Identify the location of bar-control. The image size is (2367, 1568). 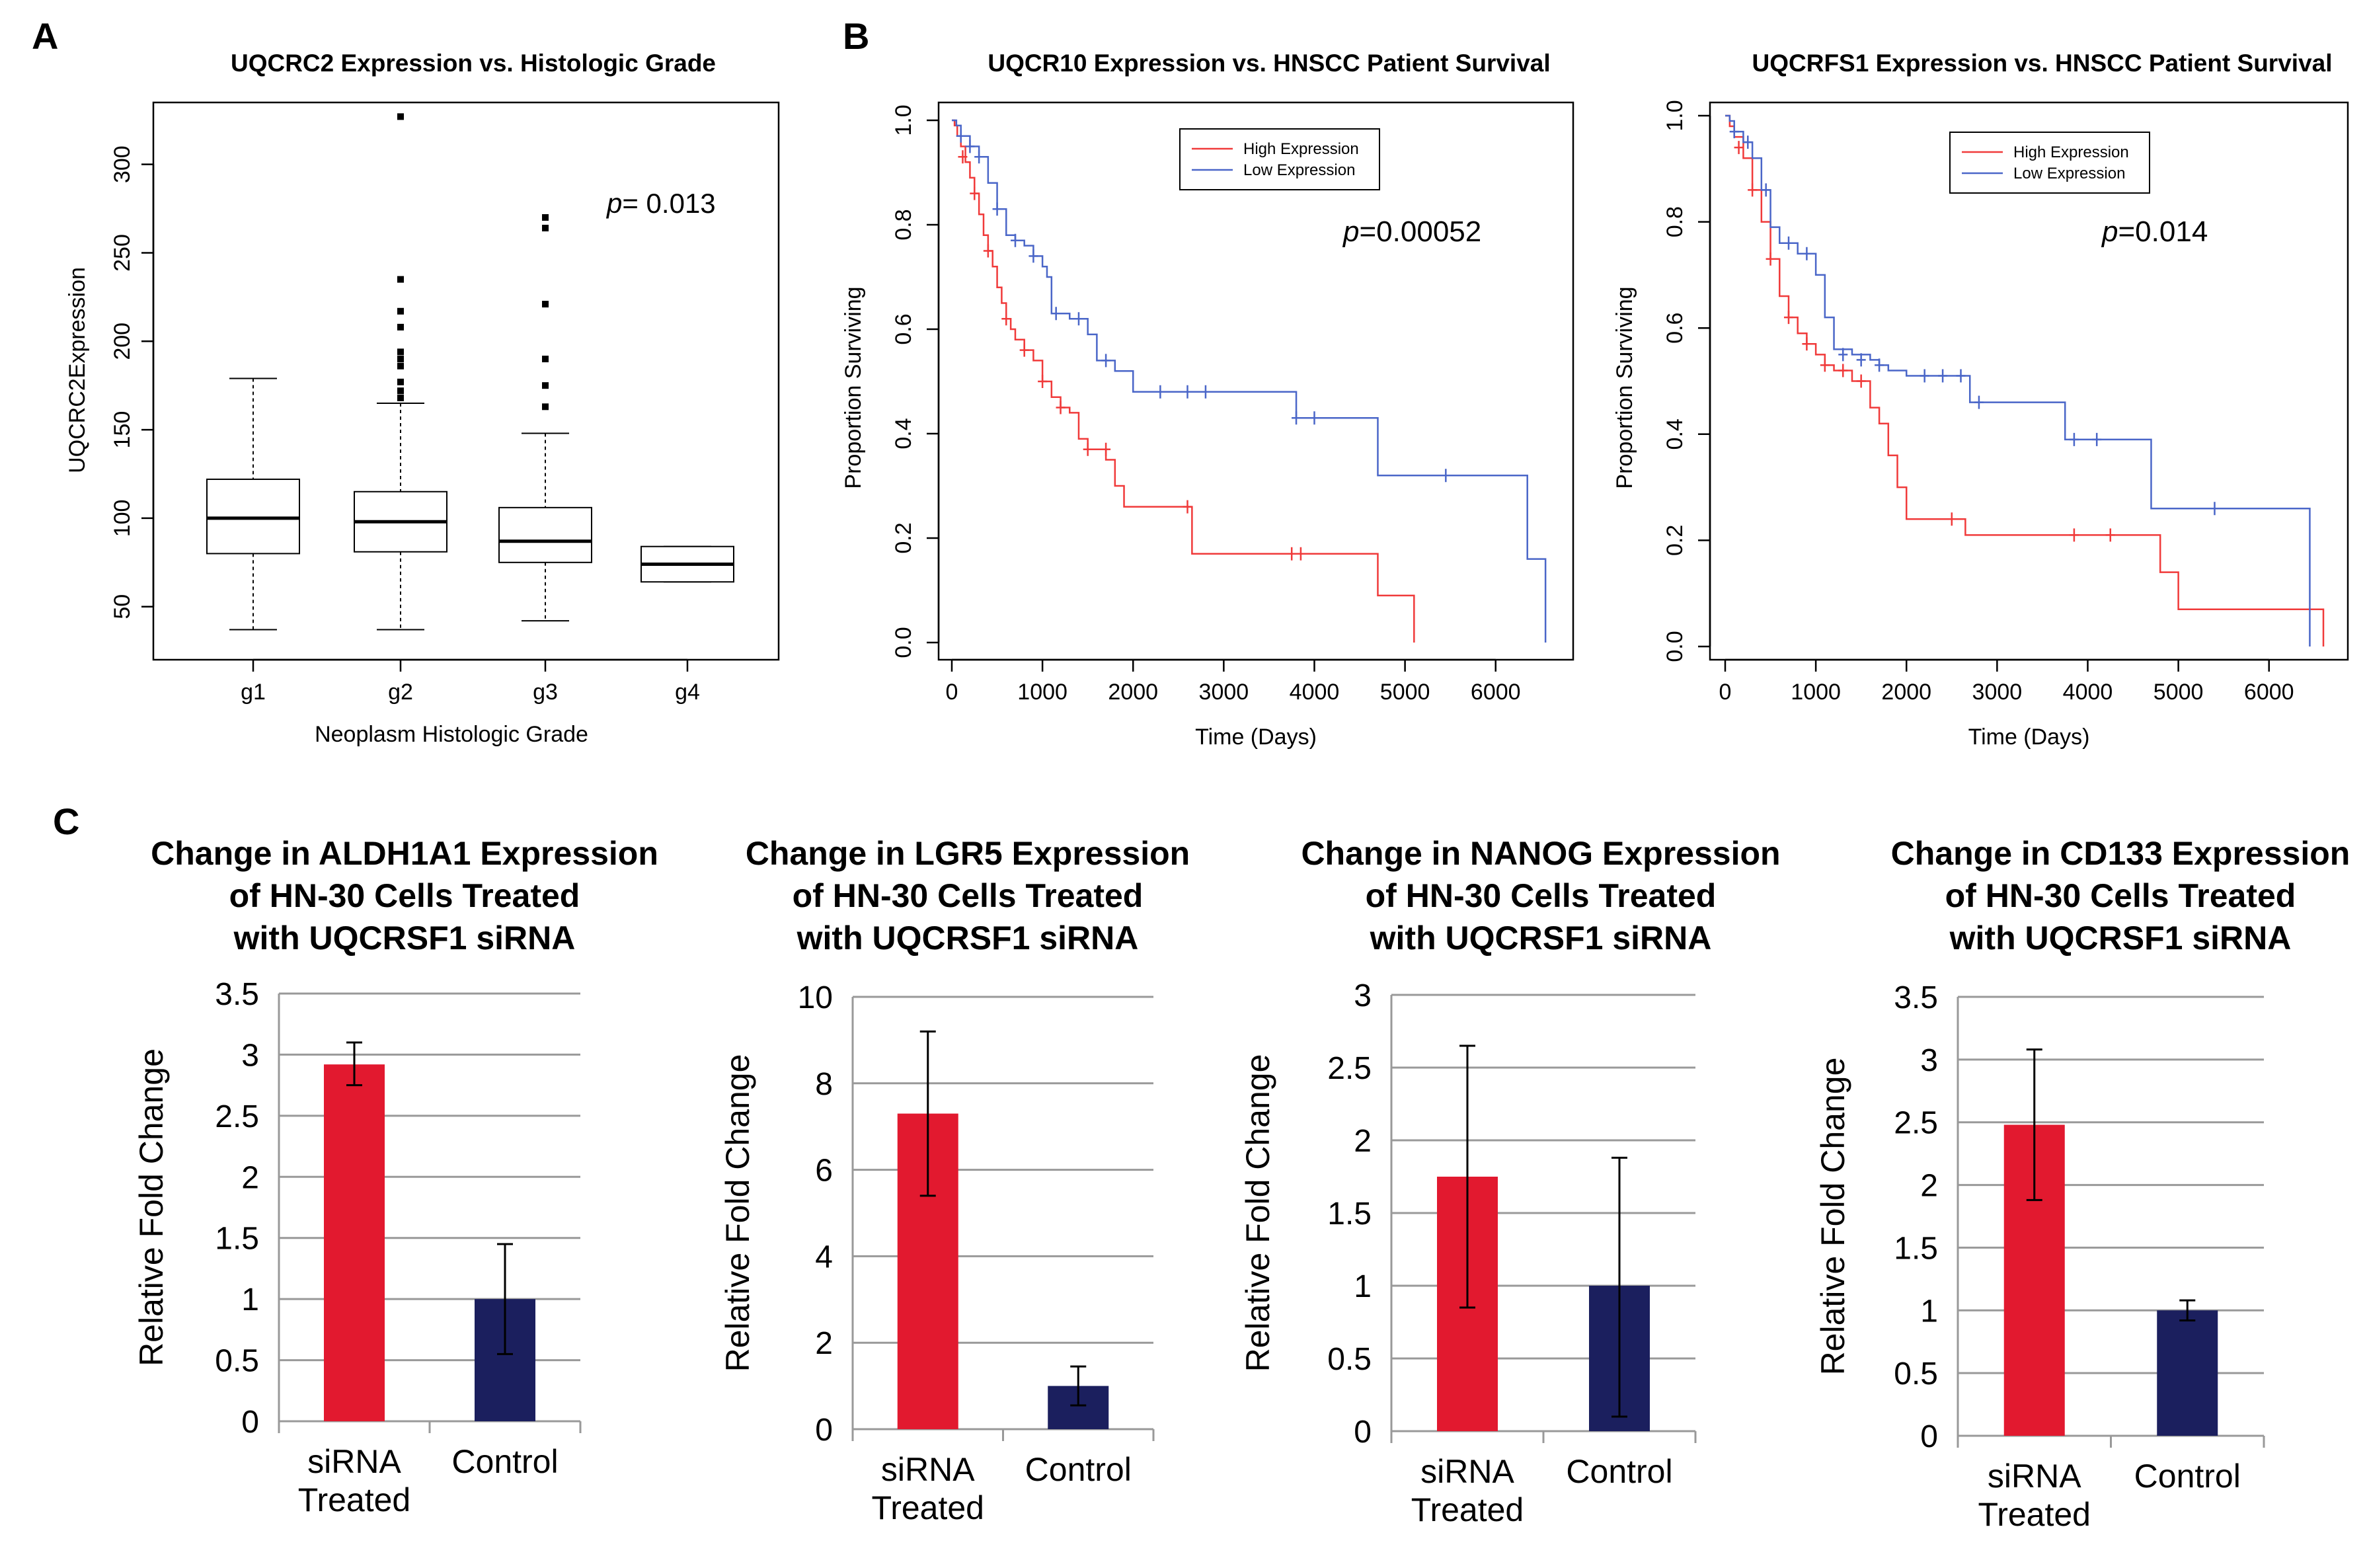
(2187, 1373).